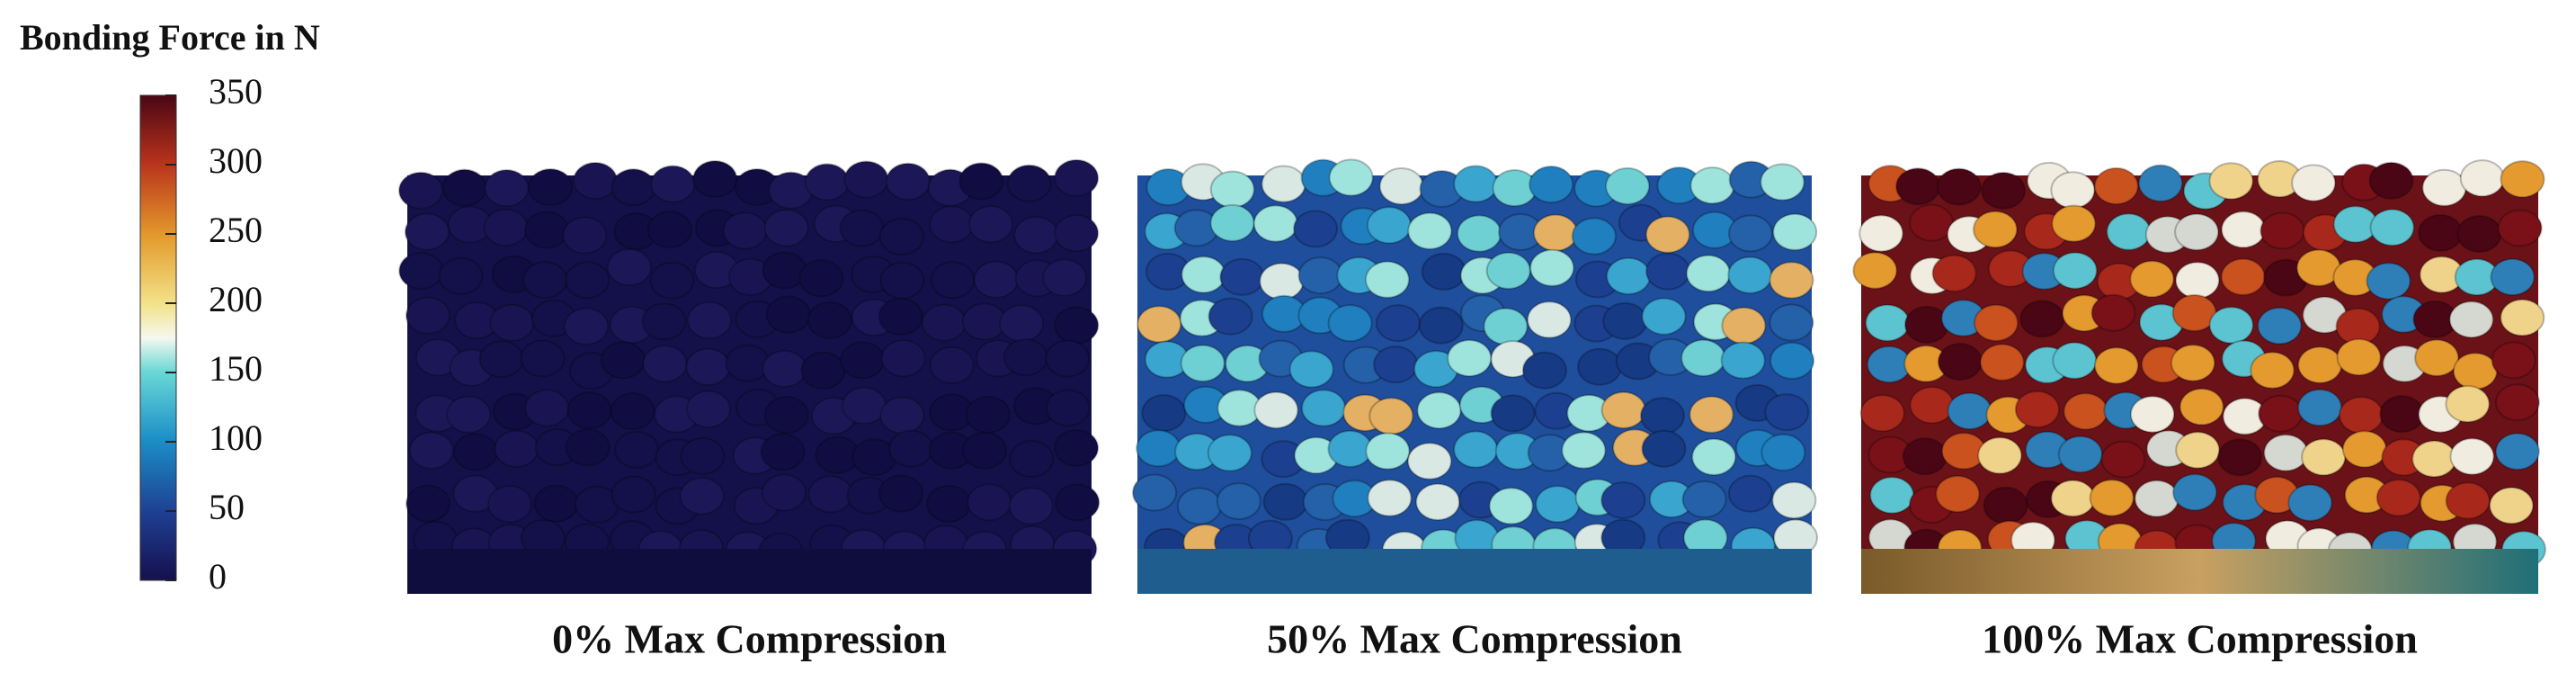  Describe the element at coordinates (750, 572) in the screenshot. I see `panel-base` at that location.